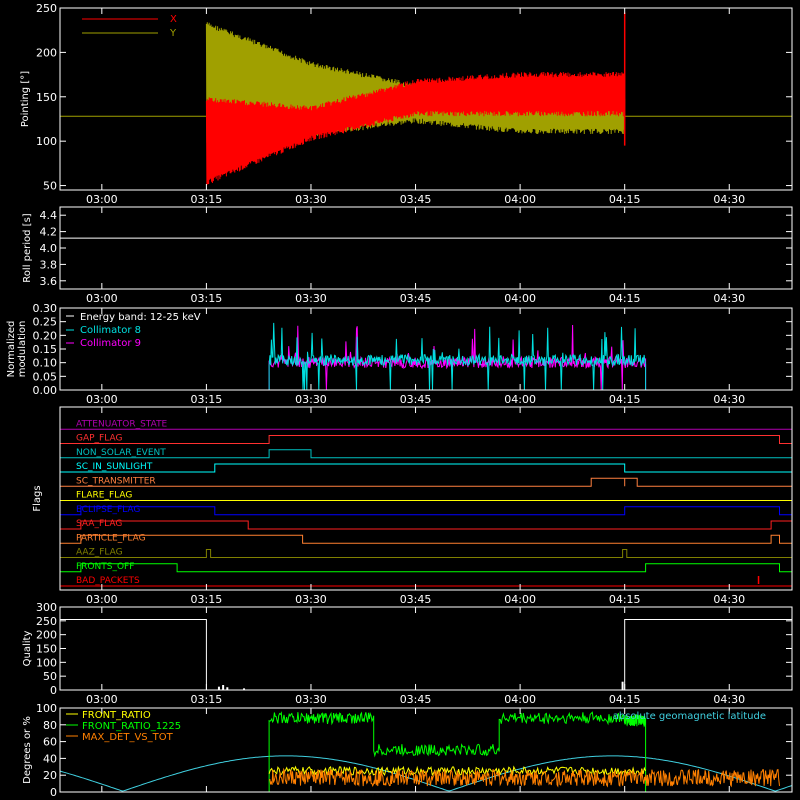 Image resolution: width=800 pixels, height=800 pixels. What do you see at coordinates (46, 52) in the screenshot?
I see `pointing-y-tick-label: 200` at bounding box center [46, 52].